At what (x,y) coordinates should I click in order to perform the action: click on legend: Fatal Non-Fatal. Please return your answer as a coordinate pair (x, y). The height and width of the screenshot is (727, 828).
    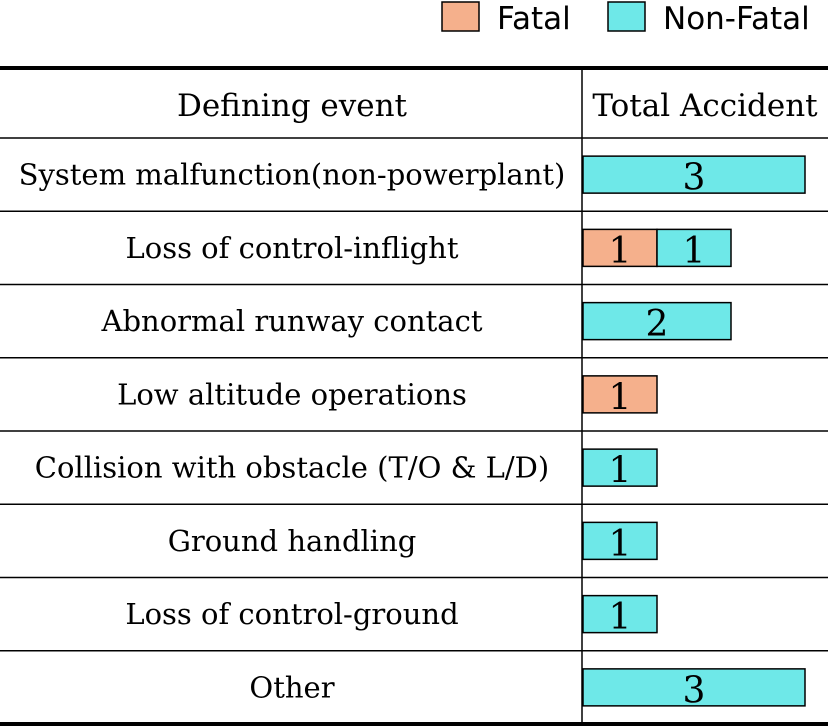
    Looking at the image, I should click on (625, 19).